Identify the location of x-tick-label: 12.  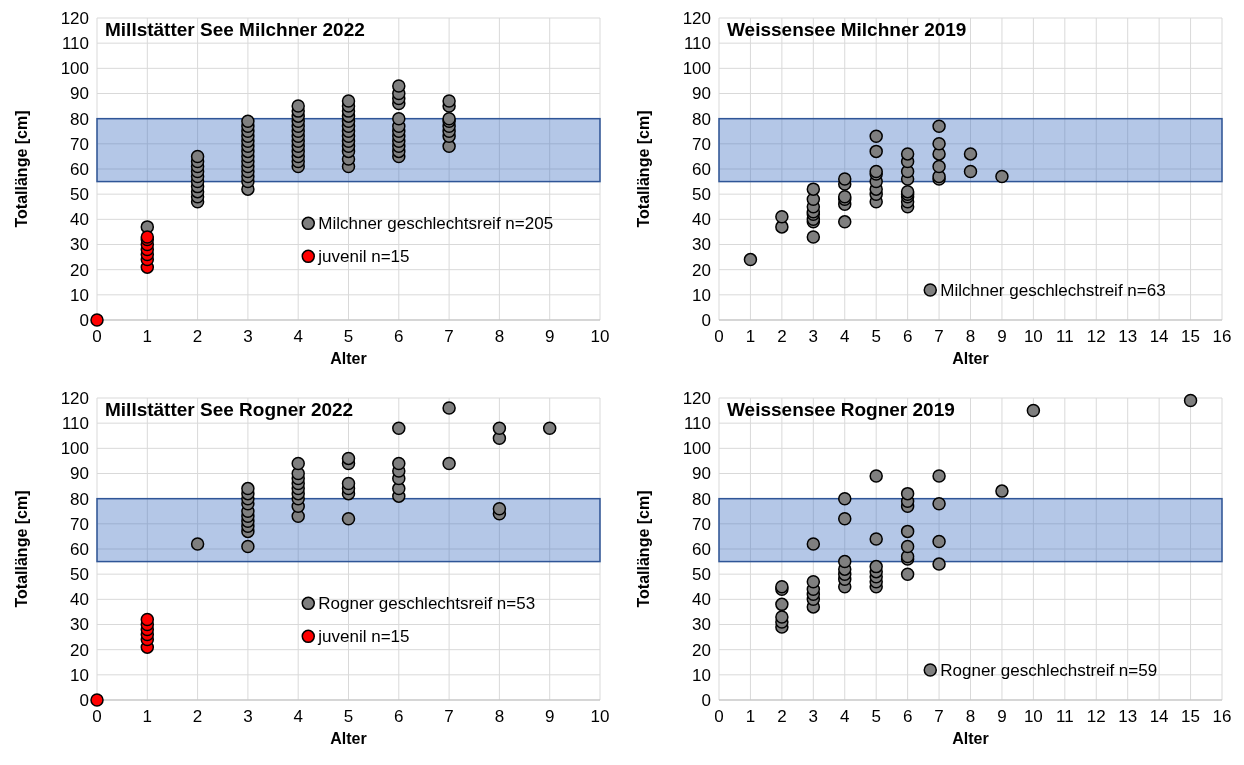
(1096, 336).